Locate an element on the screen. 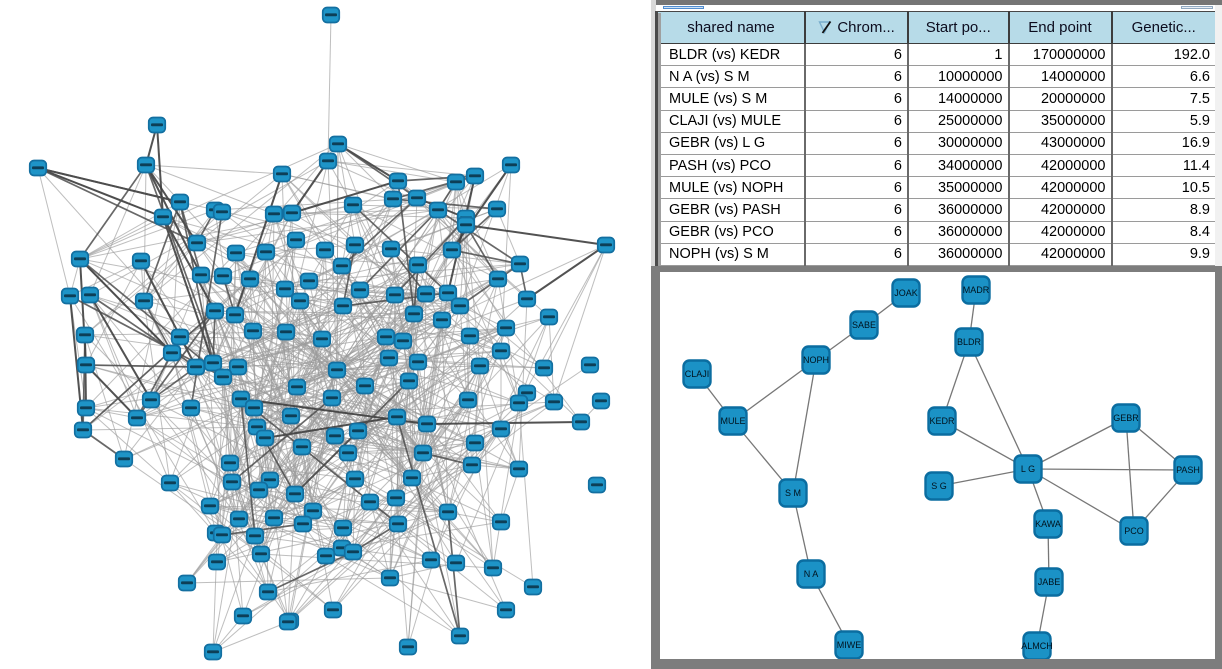 The height and width of the screenshot is (669, 1222). svg-text: JOAK is located at coordinates (906, 293).